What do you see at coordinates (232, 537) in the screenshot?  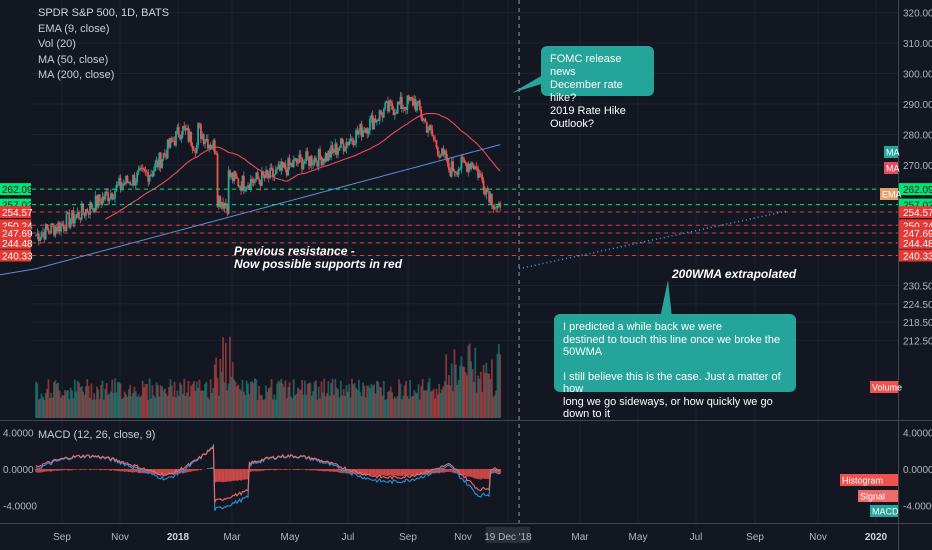 I see `time-tick-label: Mar` at bounding box center [232, 537].